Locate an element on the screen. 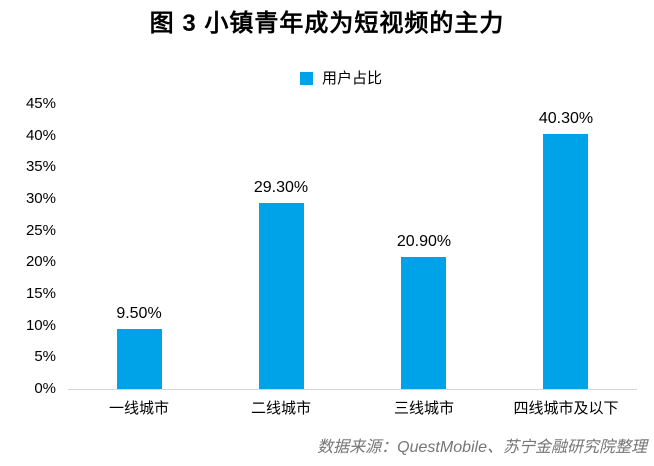  y-axis-tick-label: 30% is located at coordinates (40, 198).